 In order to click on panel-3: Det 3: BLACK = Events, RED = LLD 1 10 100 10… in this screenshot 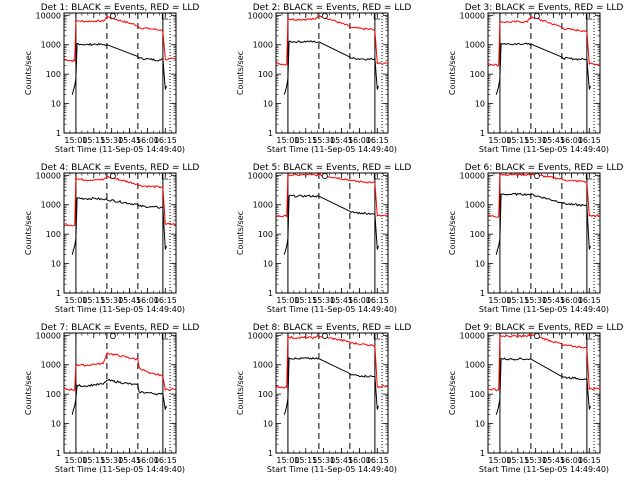, I will do `click(535, 78)`.